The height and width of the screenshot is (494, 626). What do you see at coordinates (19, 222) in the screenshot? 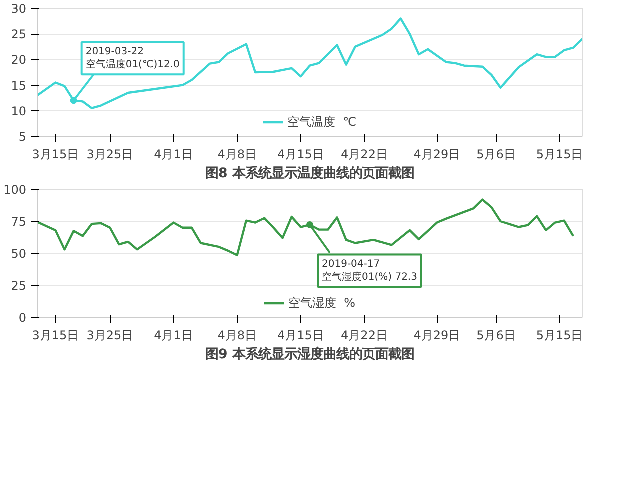
I see `y-tick-label: 75` at bounding box center [19, 222].